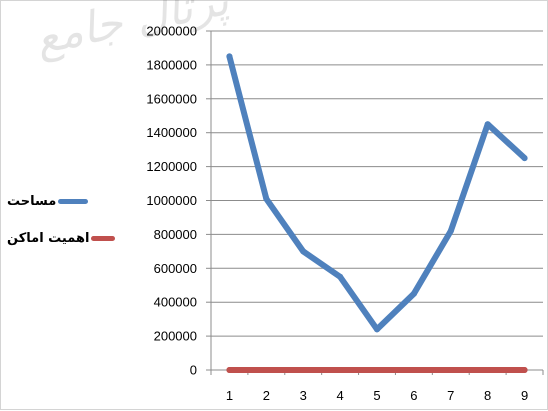 This screenshot has width=548, height=411. I want to click on x-tick-label: 2, so click(266, 395).